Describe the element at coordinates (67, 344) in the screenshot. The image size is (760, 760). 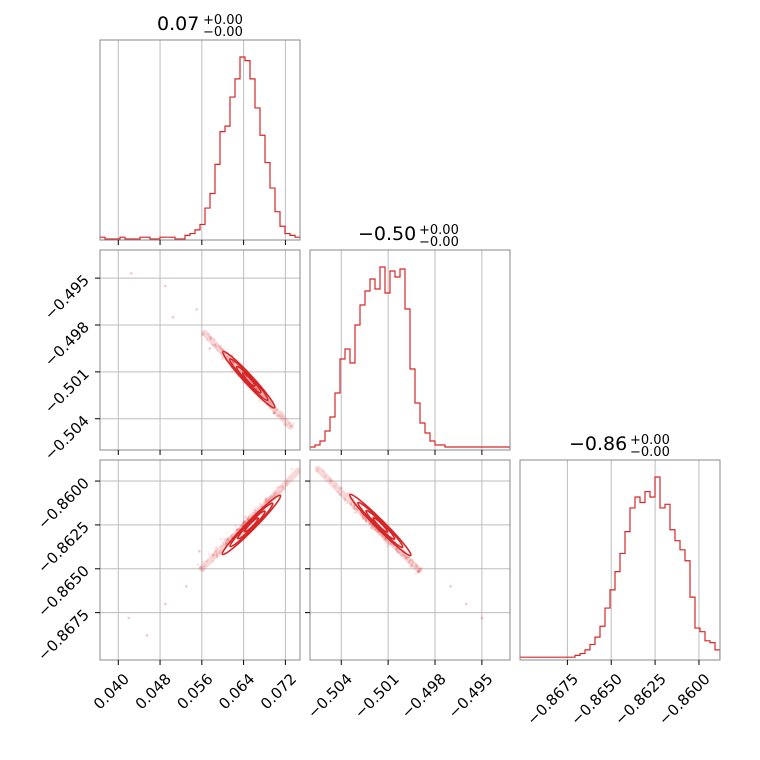
I see `y-tick-label: −0.498` at that location.